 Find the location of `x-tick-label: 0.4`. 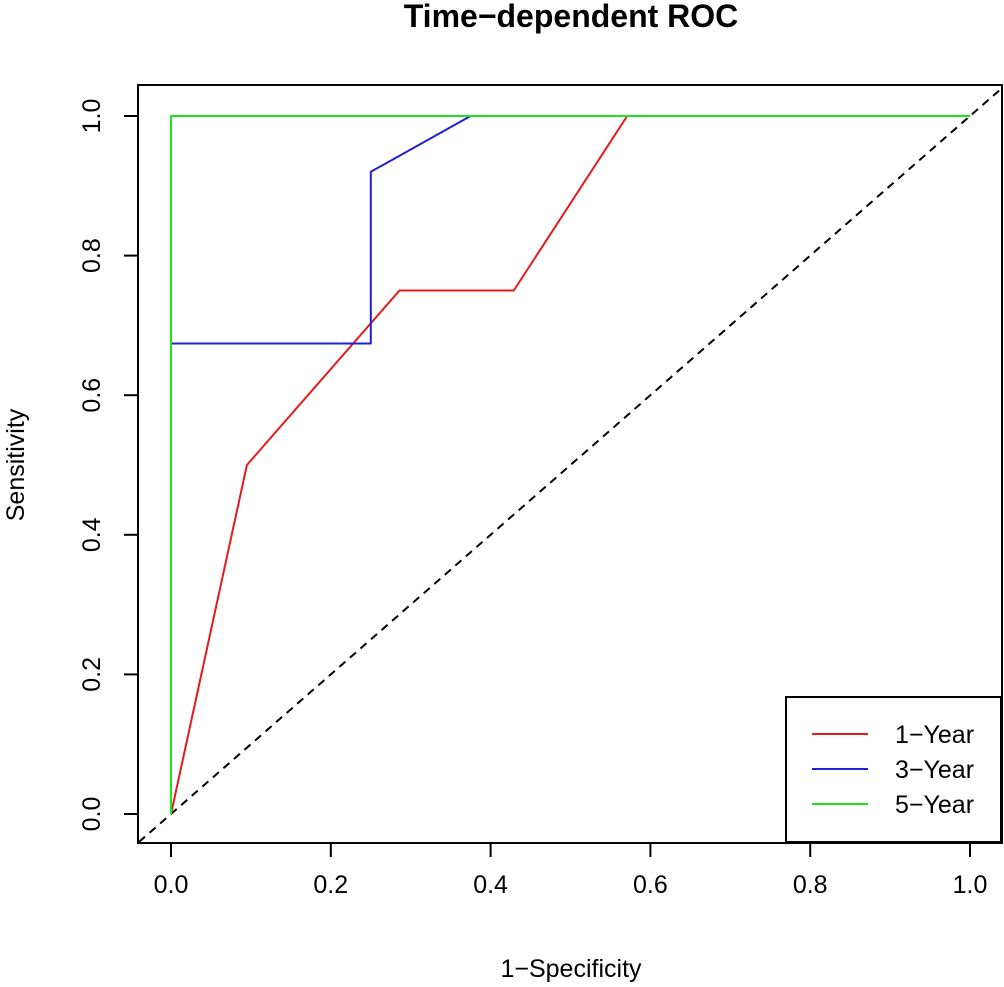

x-tick-label: 0.4 is located at coordinates (490, 885).